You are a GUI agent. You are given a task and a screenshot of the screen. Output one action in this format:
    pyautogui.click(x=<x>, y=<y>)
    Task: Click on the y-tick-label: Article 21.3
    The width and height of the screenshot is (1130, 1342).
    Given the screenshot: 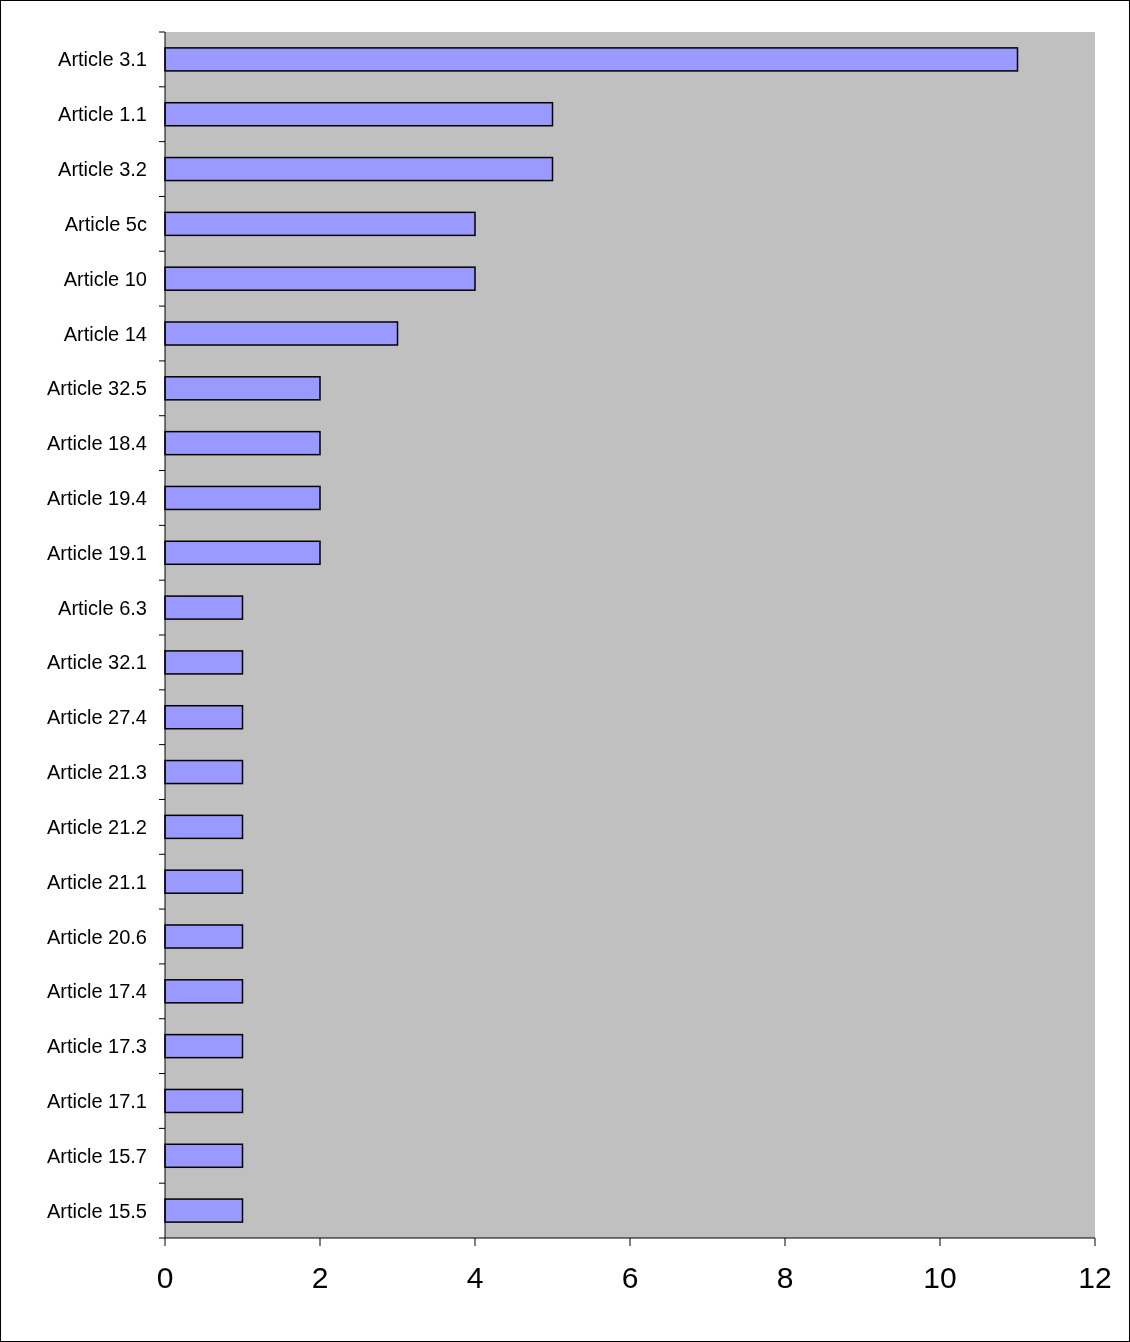 What is the action you would take?
    pyautogui.click(x=96, y=772)
    